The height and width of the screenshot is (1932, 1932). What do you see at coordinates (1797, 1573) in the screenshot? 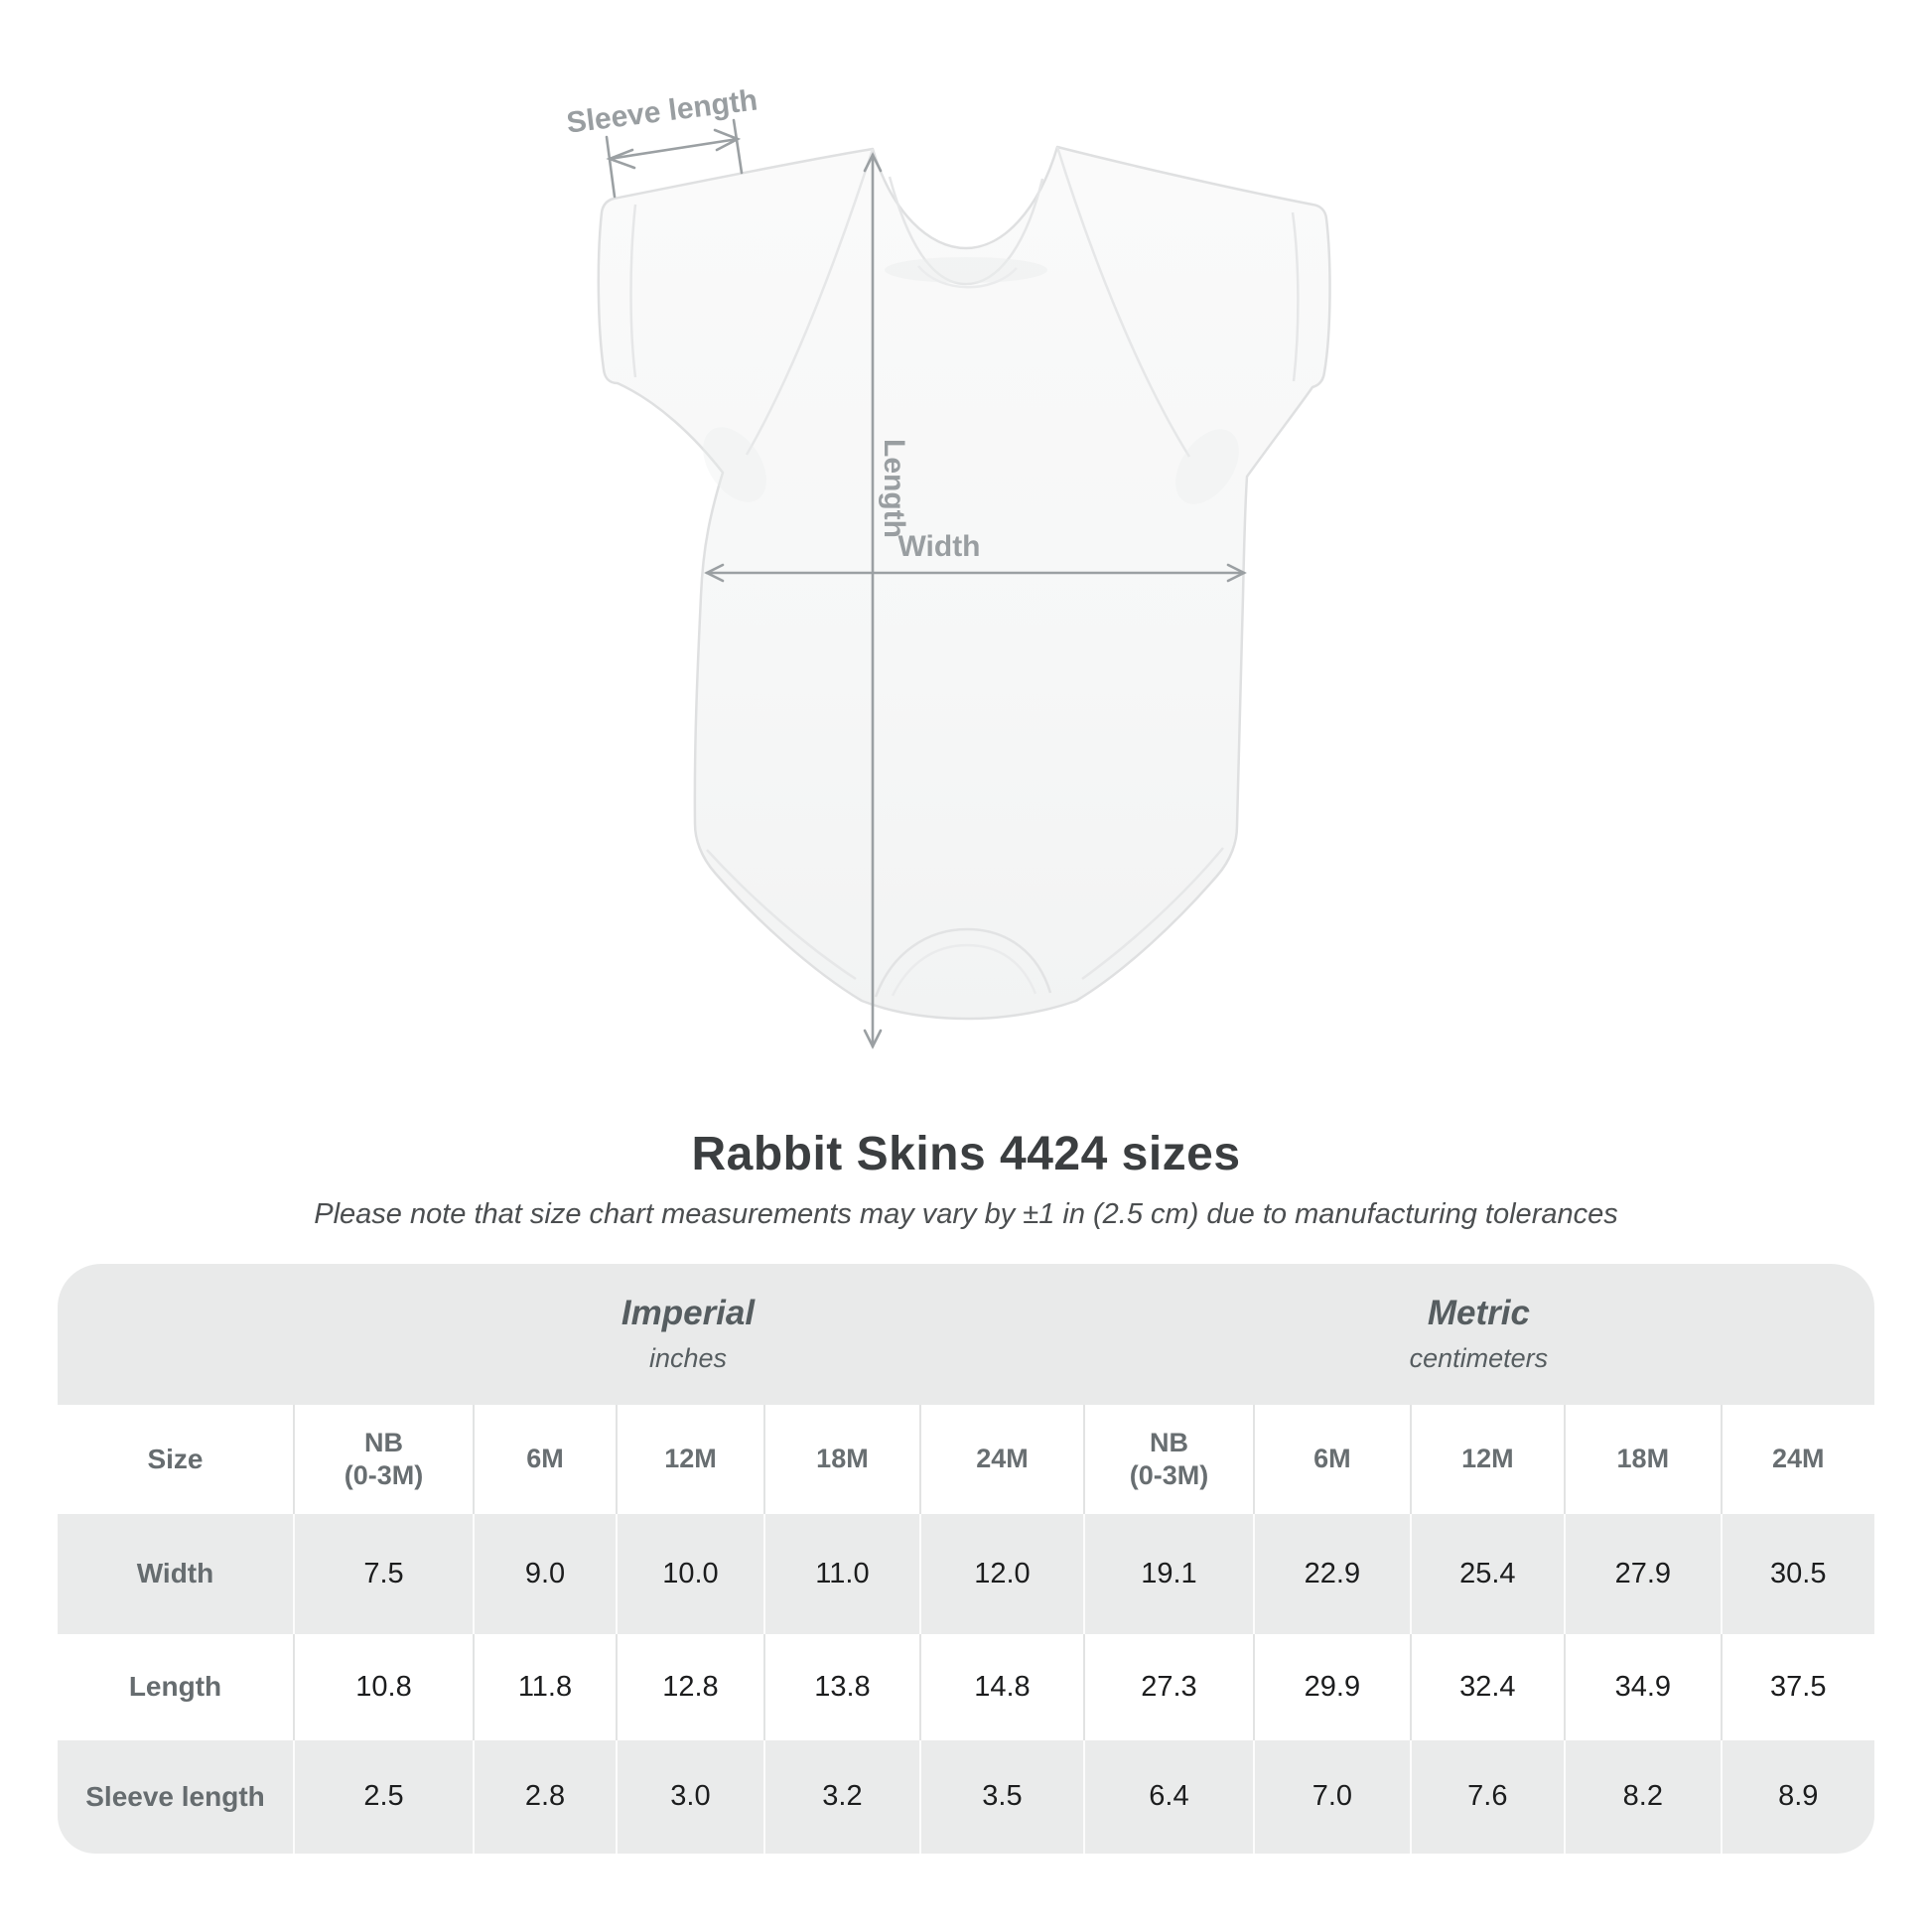
I see `table-cell: 30.5` at bounding box center [1797, 1573].